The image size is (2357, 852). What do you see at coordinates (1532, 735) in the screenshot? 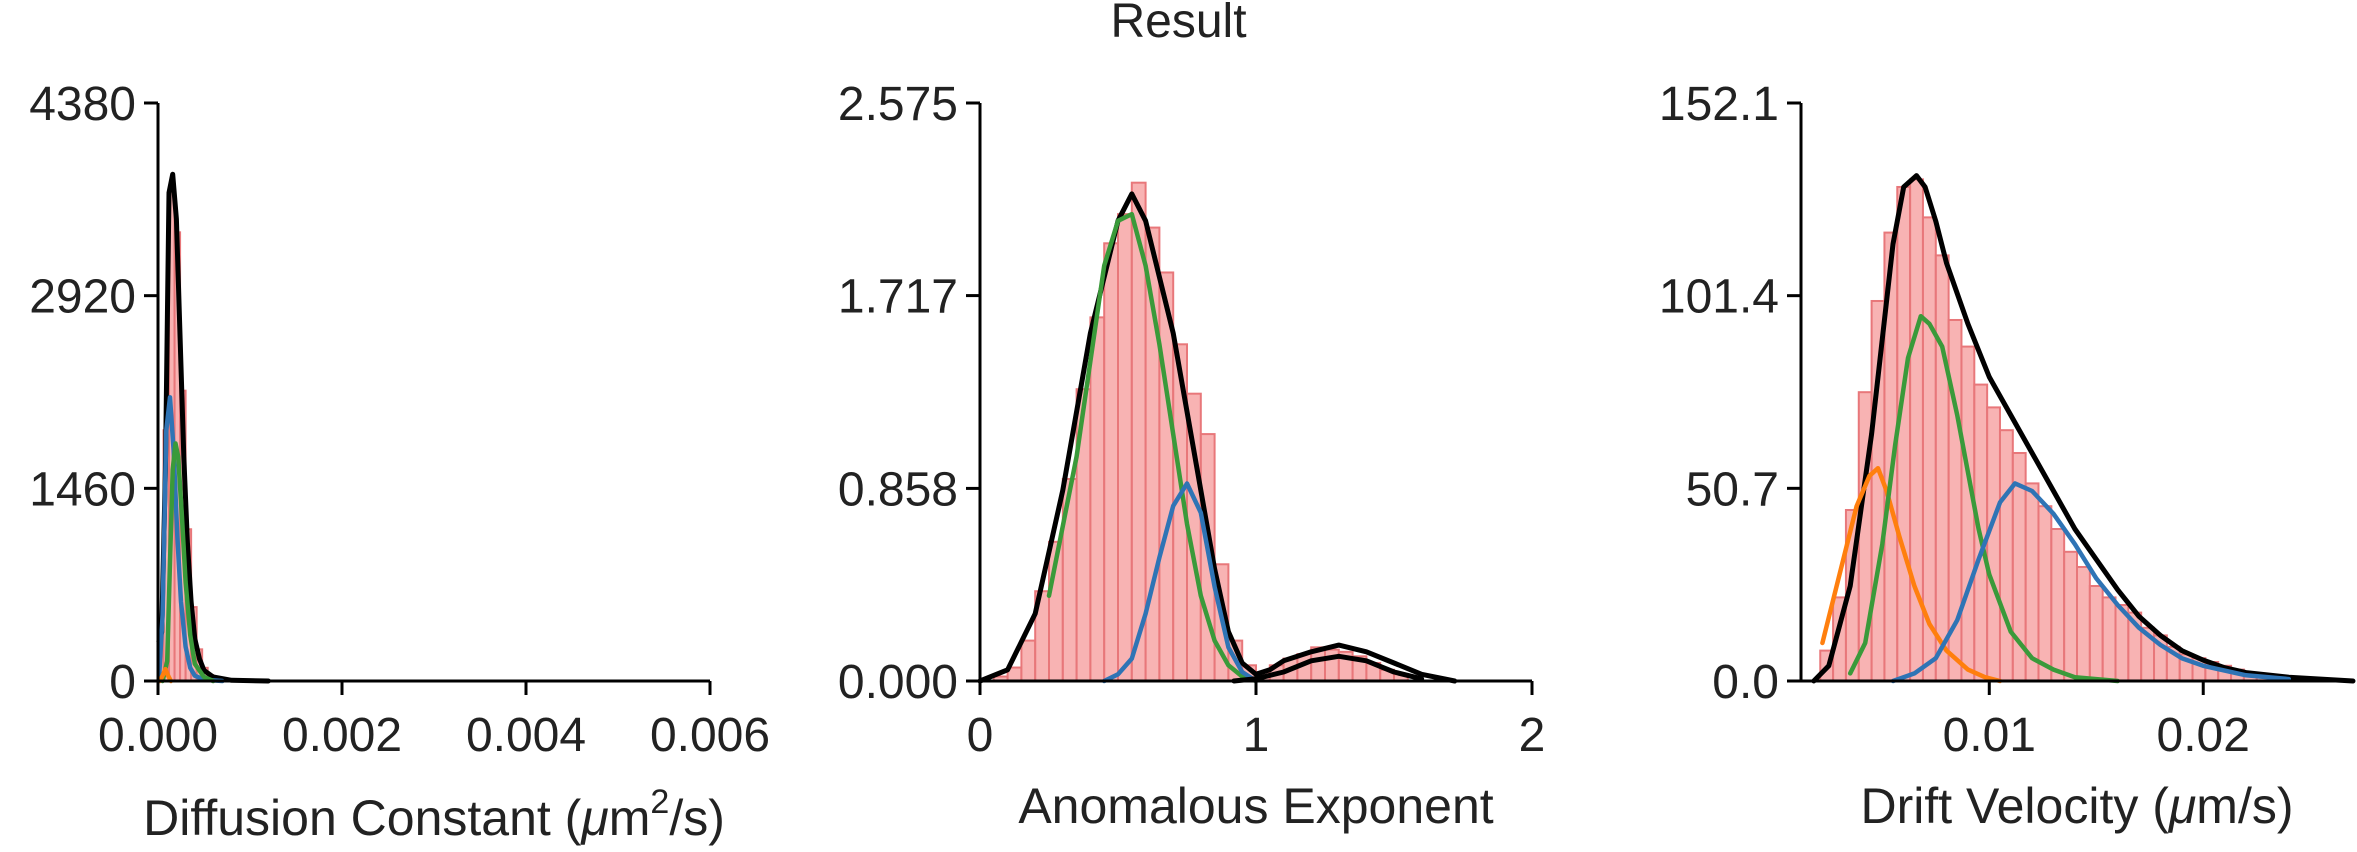
I see `x-tick-label: 2` at bounding box center [1532, 735].